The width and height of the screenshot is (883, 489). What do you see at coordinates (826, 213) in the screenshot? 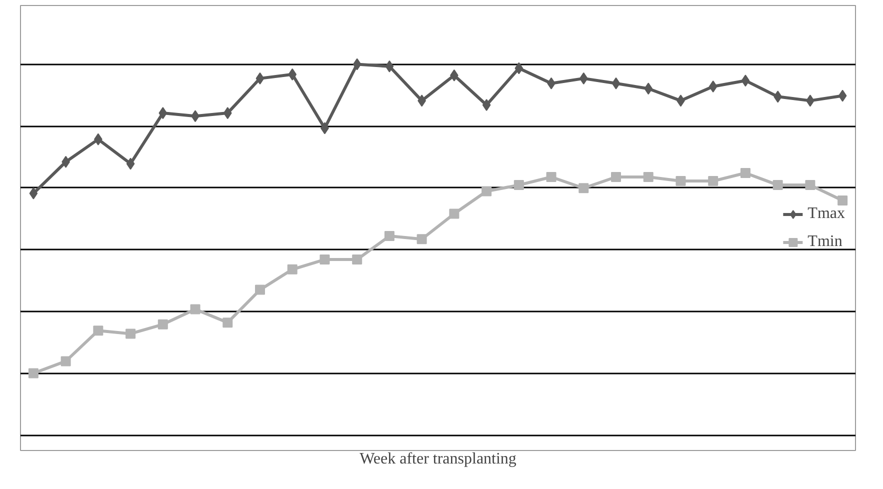
I see `legend-label: Tmax` at bounding box center [826, 213].